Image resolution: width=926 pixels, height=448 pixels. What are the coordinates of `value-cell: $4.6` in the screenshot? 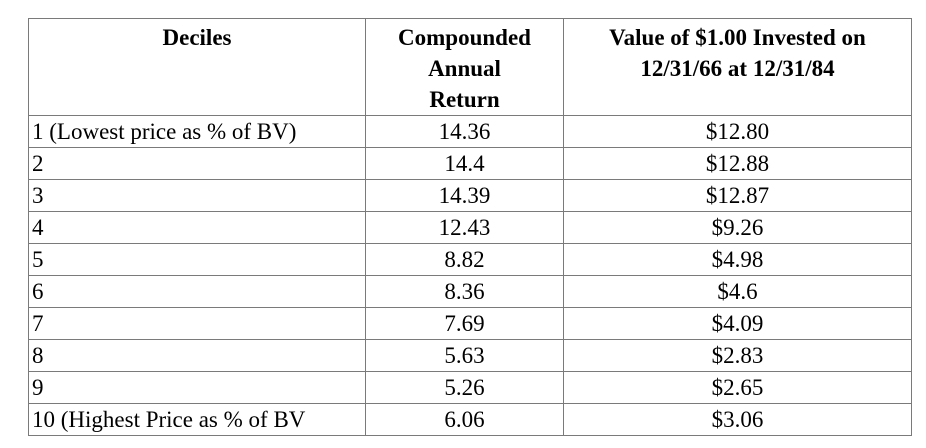 It's located at (737, 291).